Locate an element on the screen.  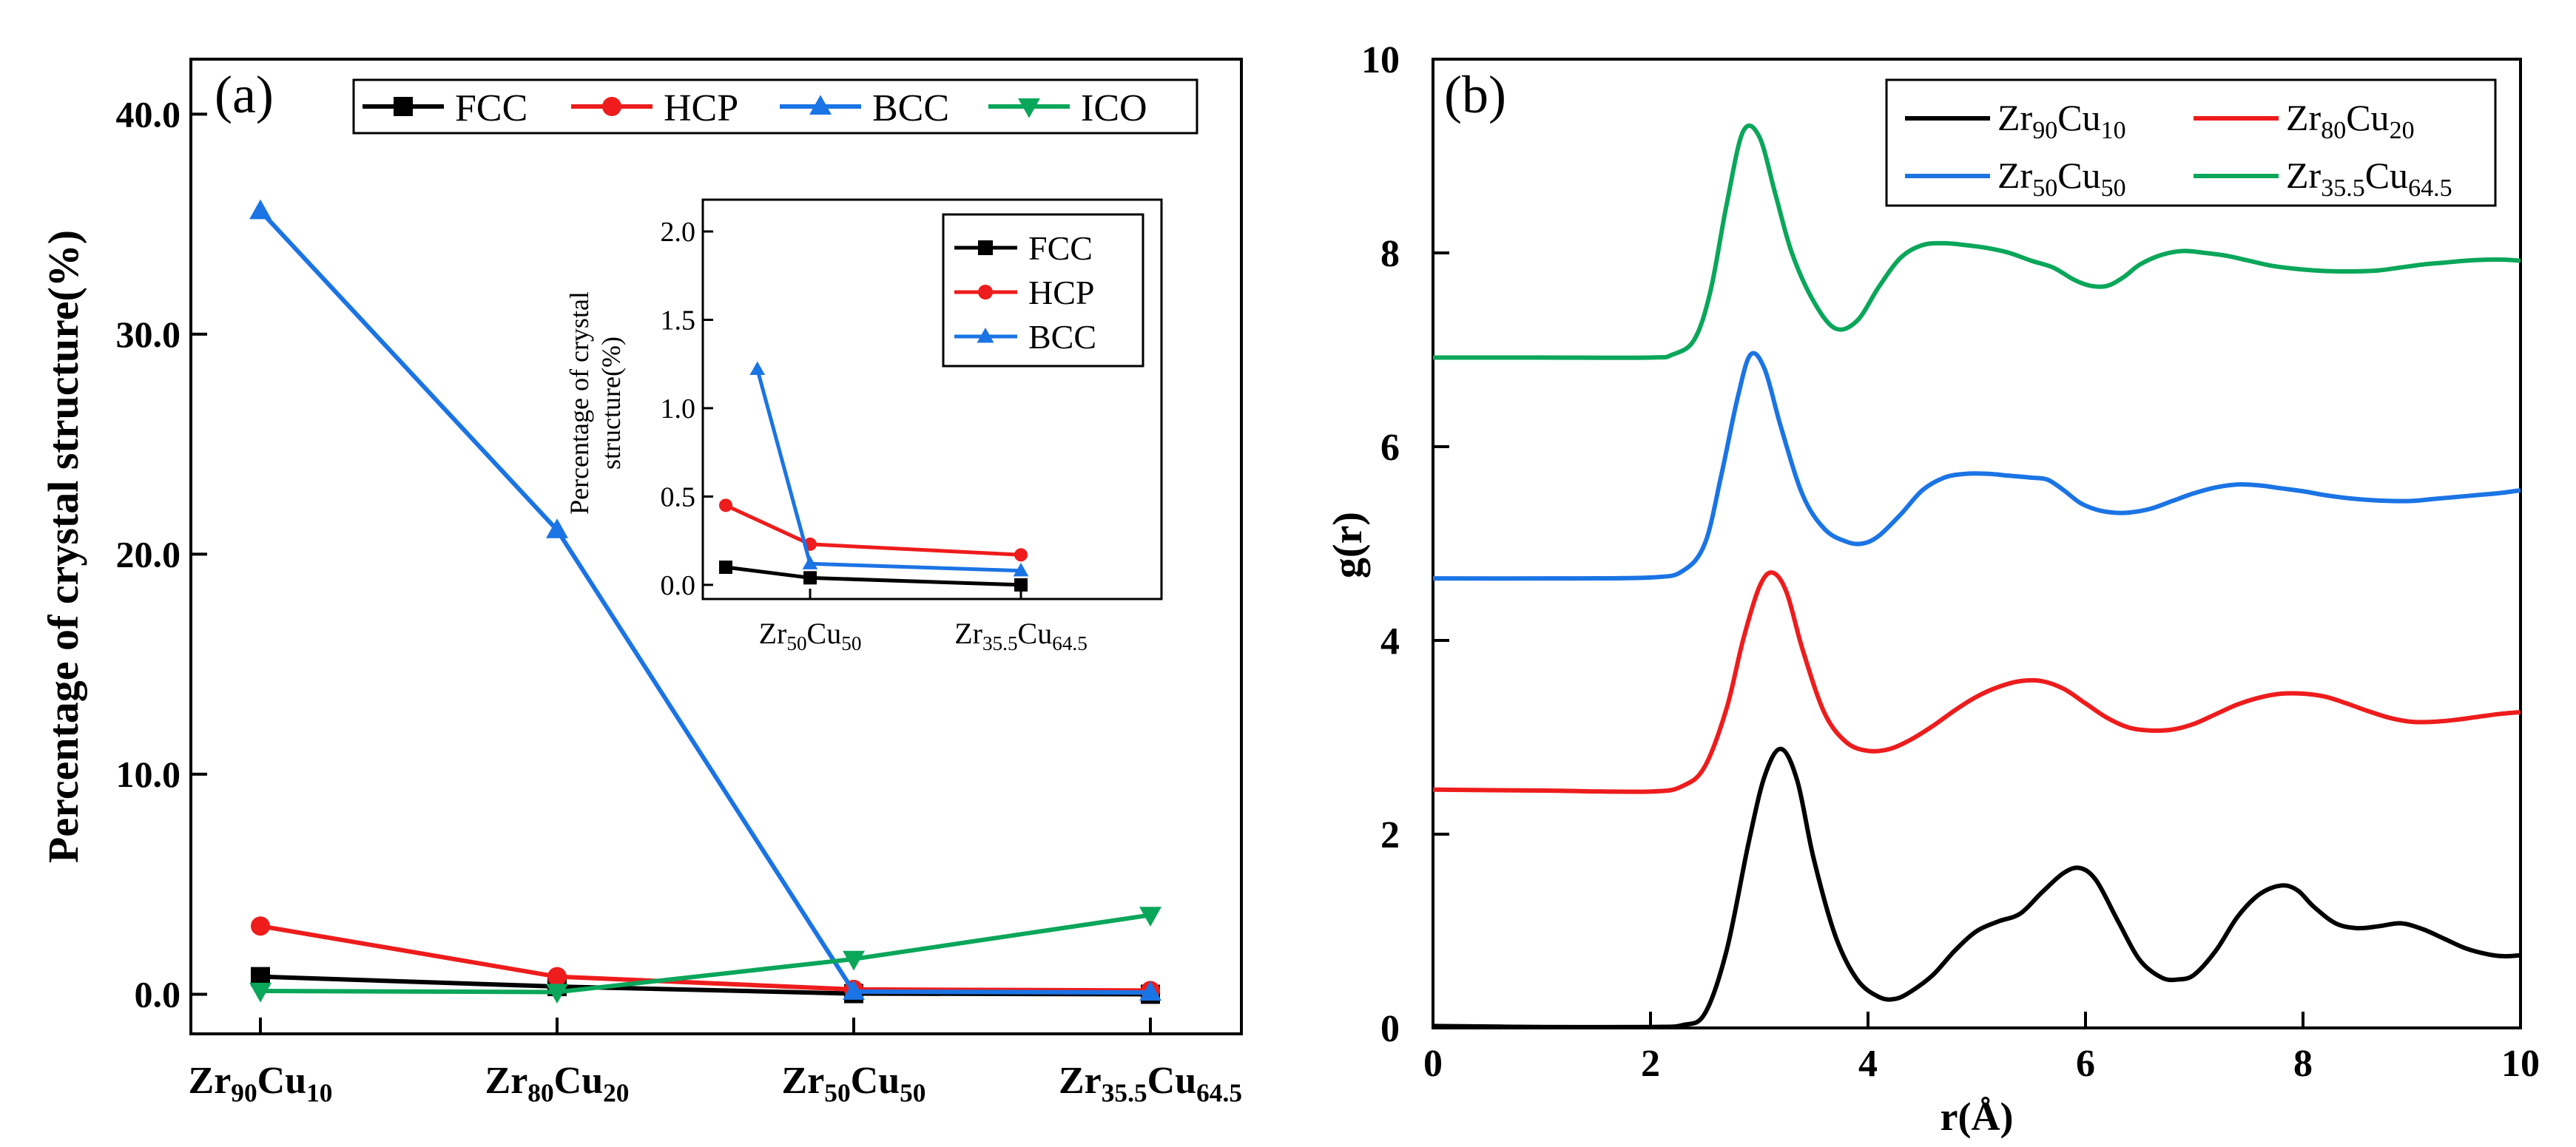
inset-series is located at coordinates (874, 476).